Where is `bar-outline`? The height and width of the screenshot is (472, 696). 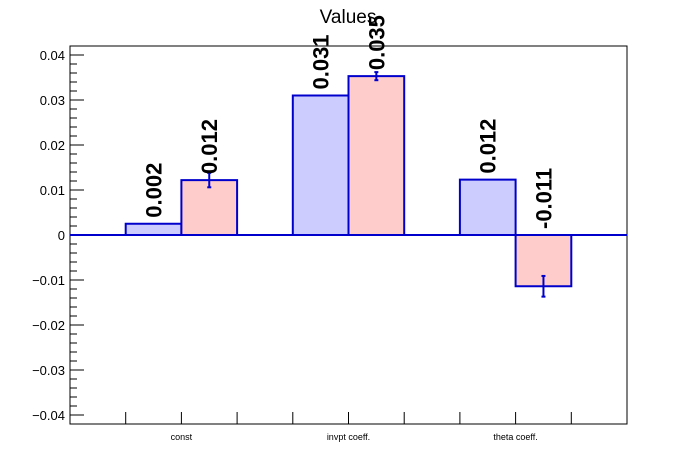
bar-outline is located at coordinates (487, 206).